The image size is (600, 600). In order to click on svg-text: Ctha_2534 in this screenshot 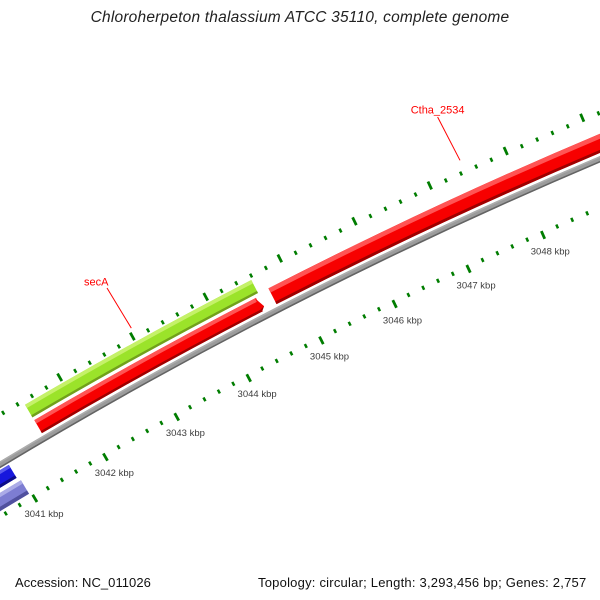, I will do `click(438, 111)`.